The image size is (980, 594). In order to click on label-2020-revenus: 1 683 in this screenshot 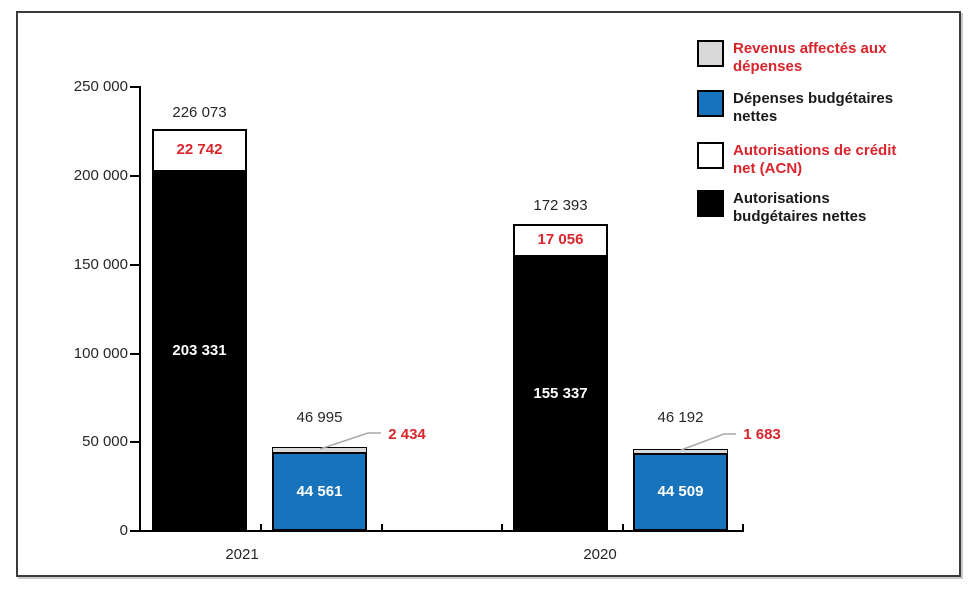, I will do `click(762, 434)`.